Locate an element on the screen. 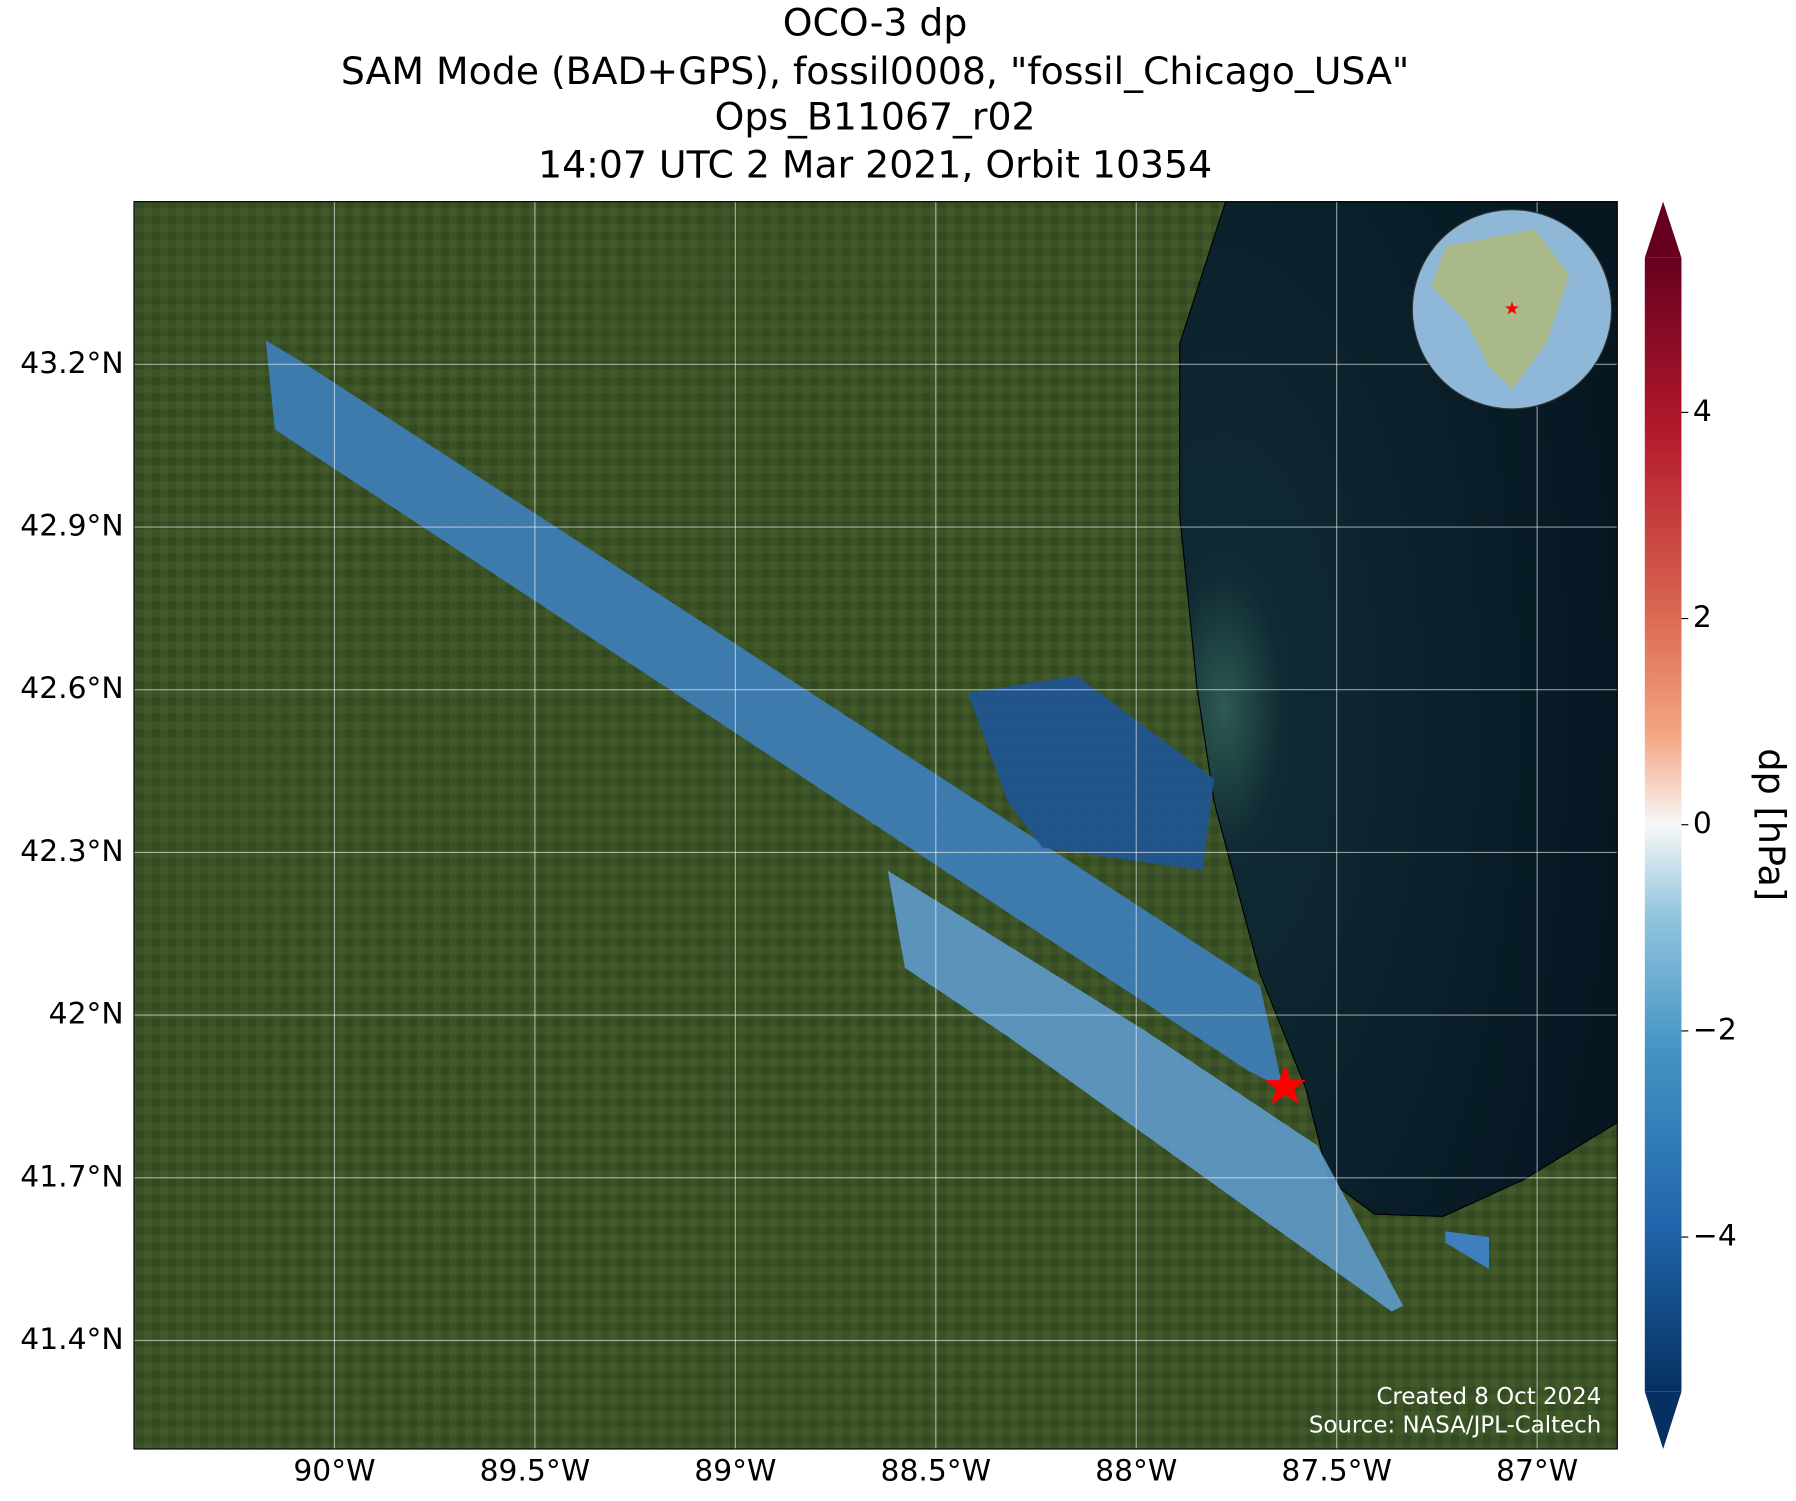 The height and width of the screenshot is (1501, 1796). y-tick-label: 42.9°N is located at coordinates (71, 526).